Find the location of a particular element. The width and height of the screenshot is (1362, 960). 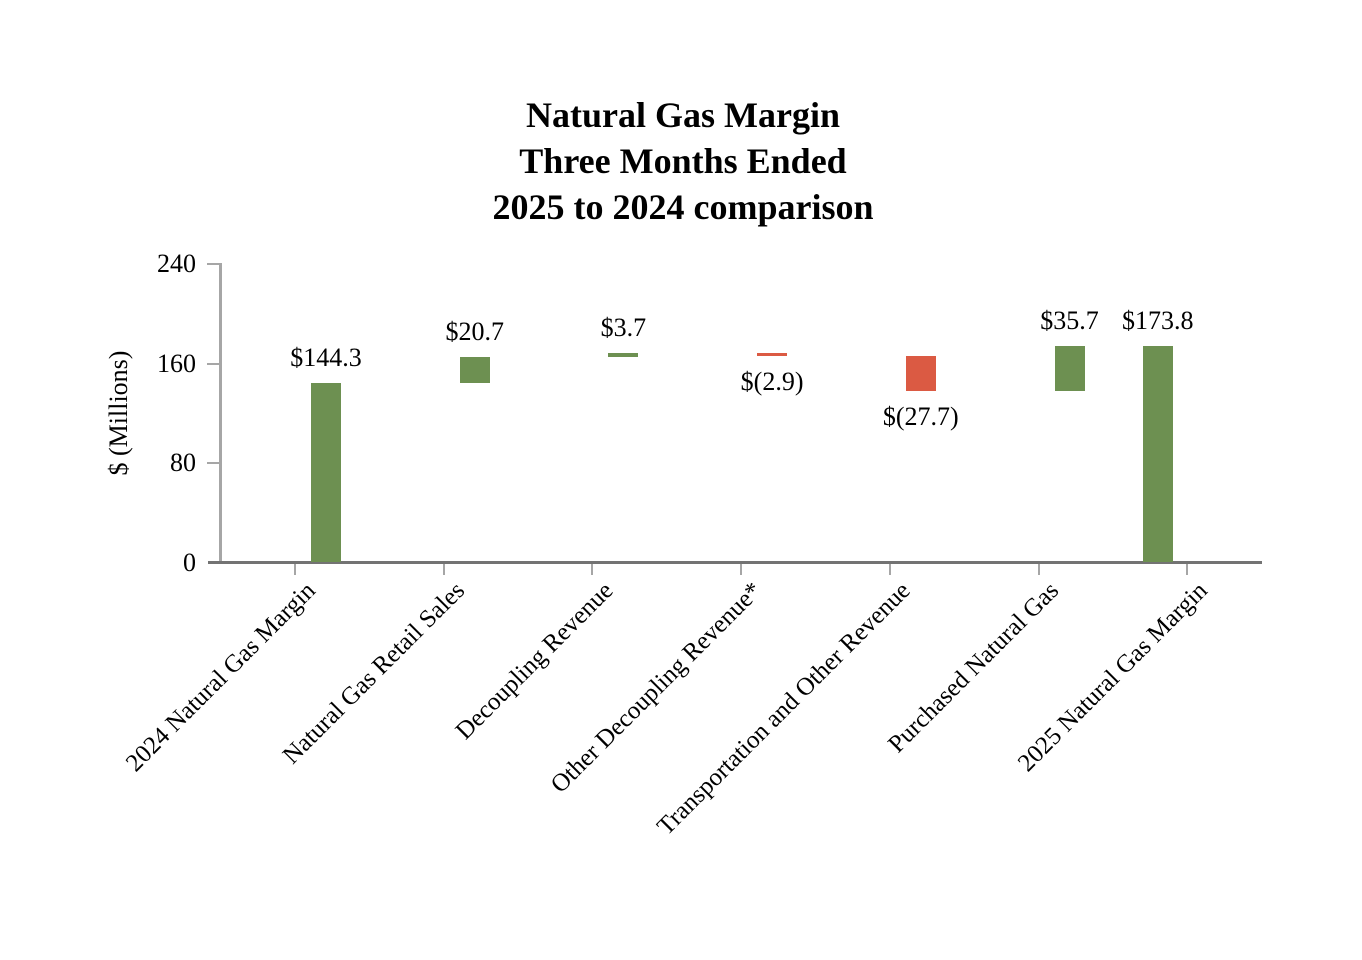

bar-data-label-6: $35.7 is located at coordinates (1069, 321).